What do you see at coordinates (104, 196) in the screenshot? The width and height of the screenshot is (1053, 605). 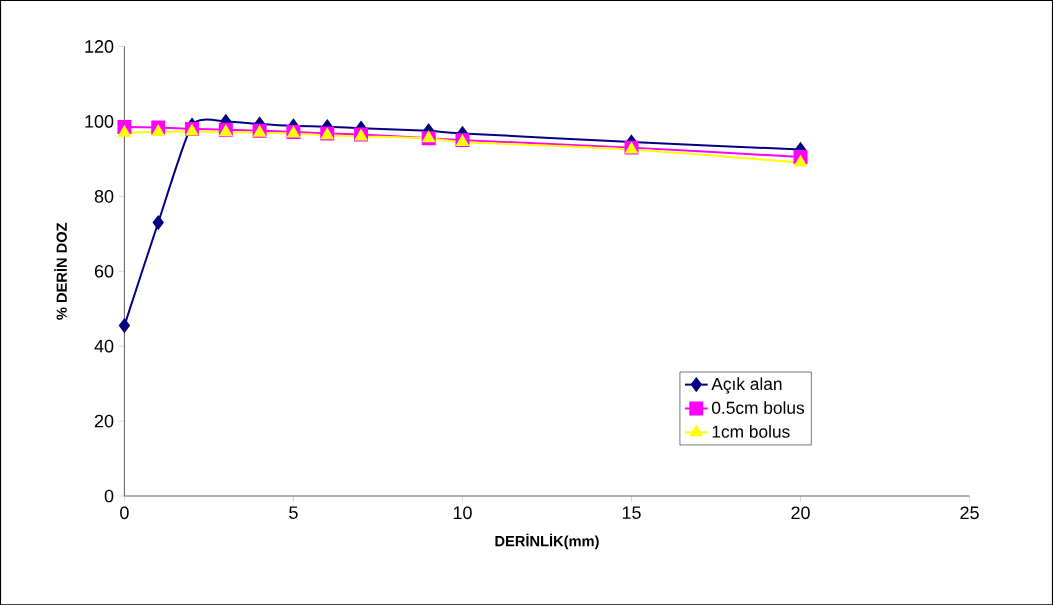 I see `y-tick-label: 80` at bounding box center [104, 196].